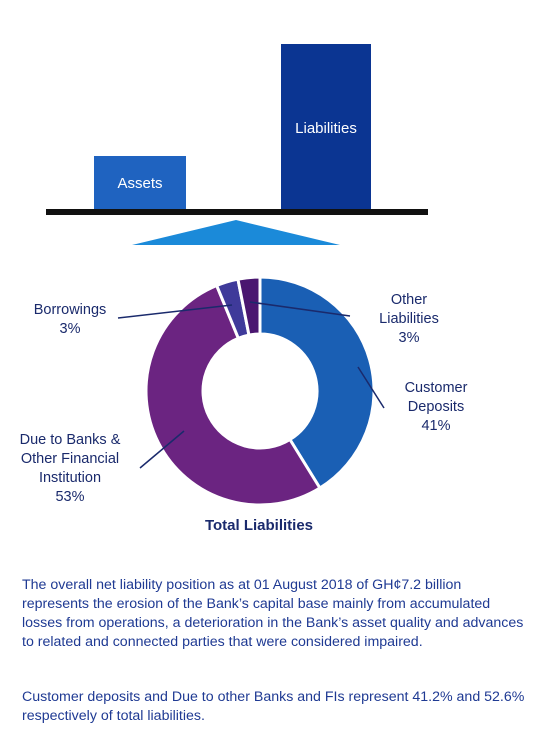  Describe the element at coordinates (70, 440) in the screenshot. I see `slice-name-line: Due to Banks &` at that location.